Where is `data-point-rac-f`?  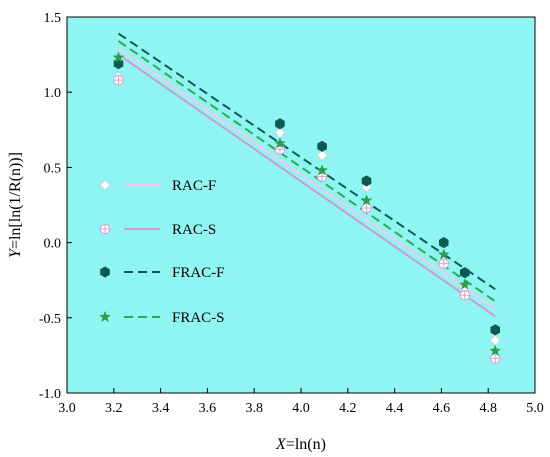 data-point-rac-f is located at coordinates (322, 155).